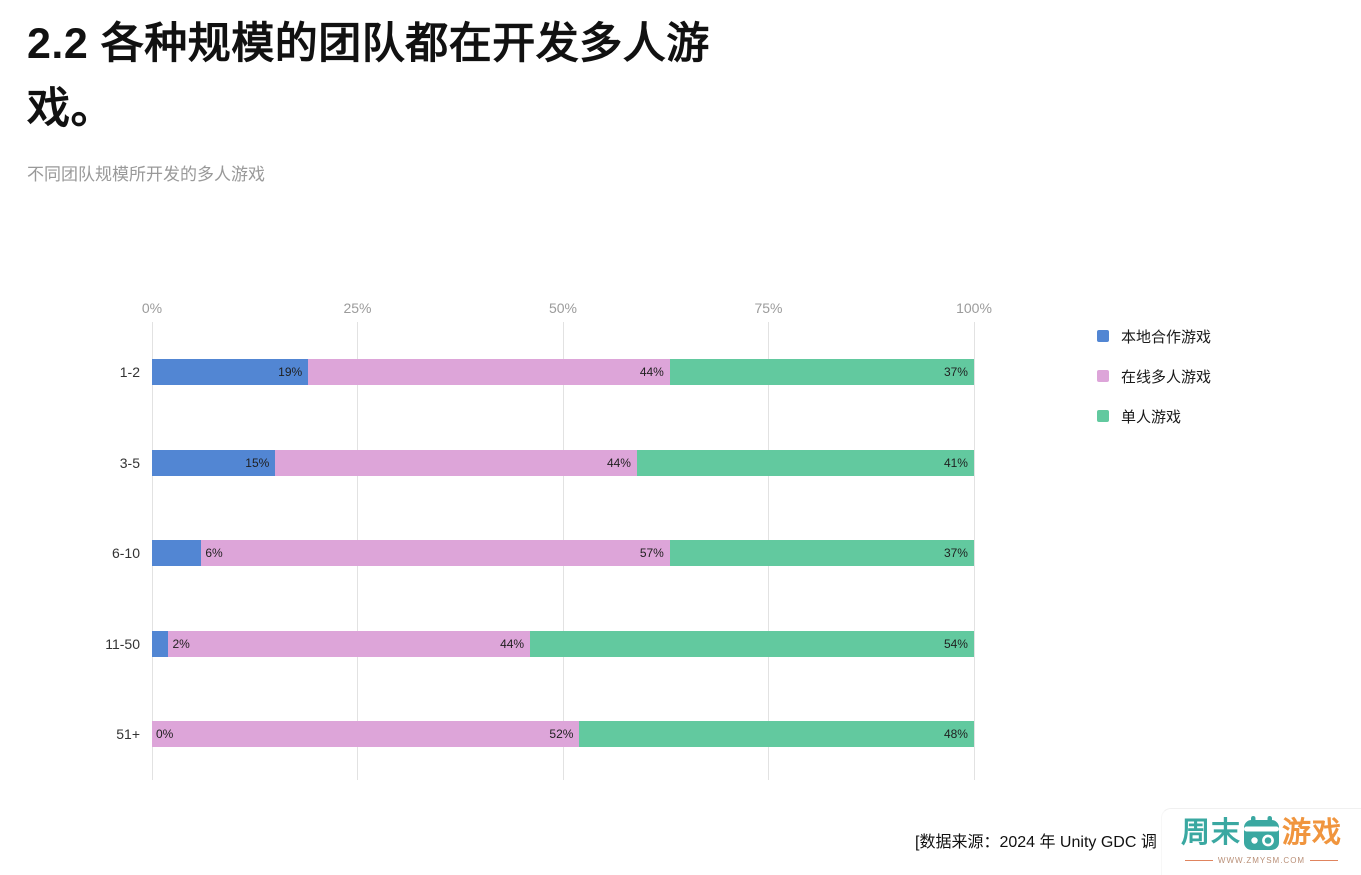 This screenshot has height=875, width=1361. What do you see at coordinates (129, 372) in the screenshot?
I see `row-label: 1-2` at bounding box center [129, 372].